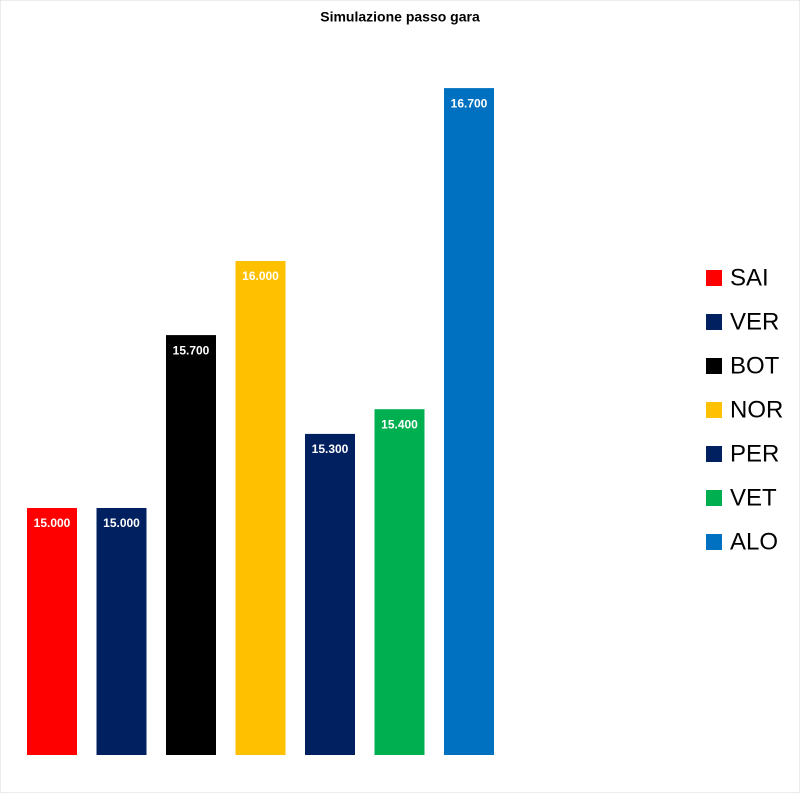 The image size is (800, 793). What do you see at coordinates (469, 103) in the screenshot?
I see `data-label: 16.700` at bounding box center [469, 103].